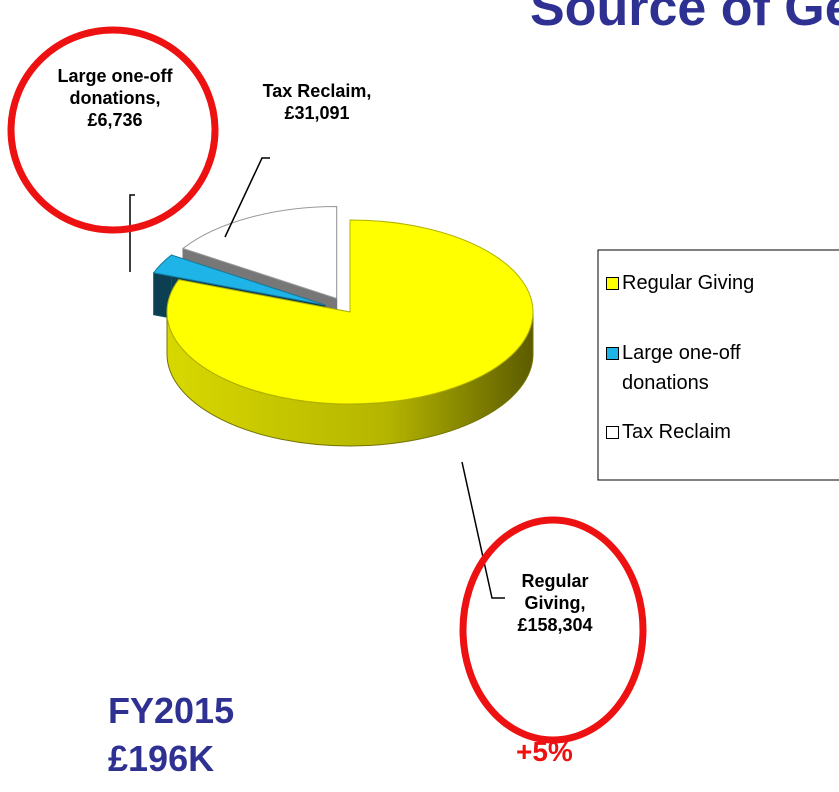  I want to click on annotation: FY2015, so click(171, 710).